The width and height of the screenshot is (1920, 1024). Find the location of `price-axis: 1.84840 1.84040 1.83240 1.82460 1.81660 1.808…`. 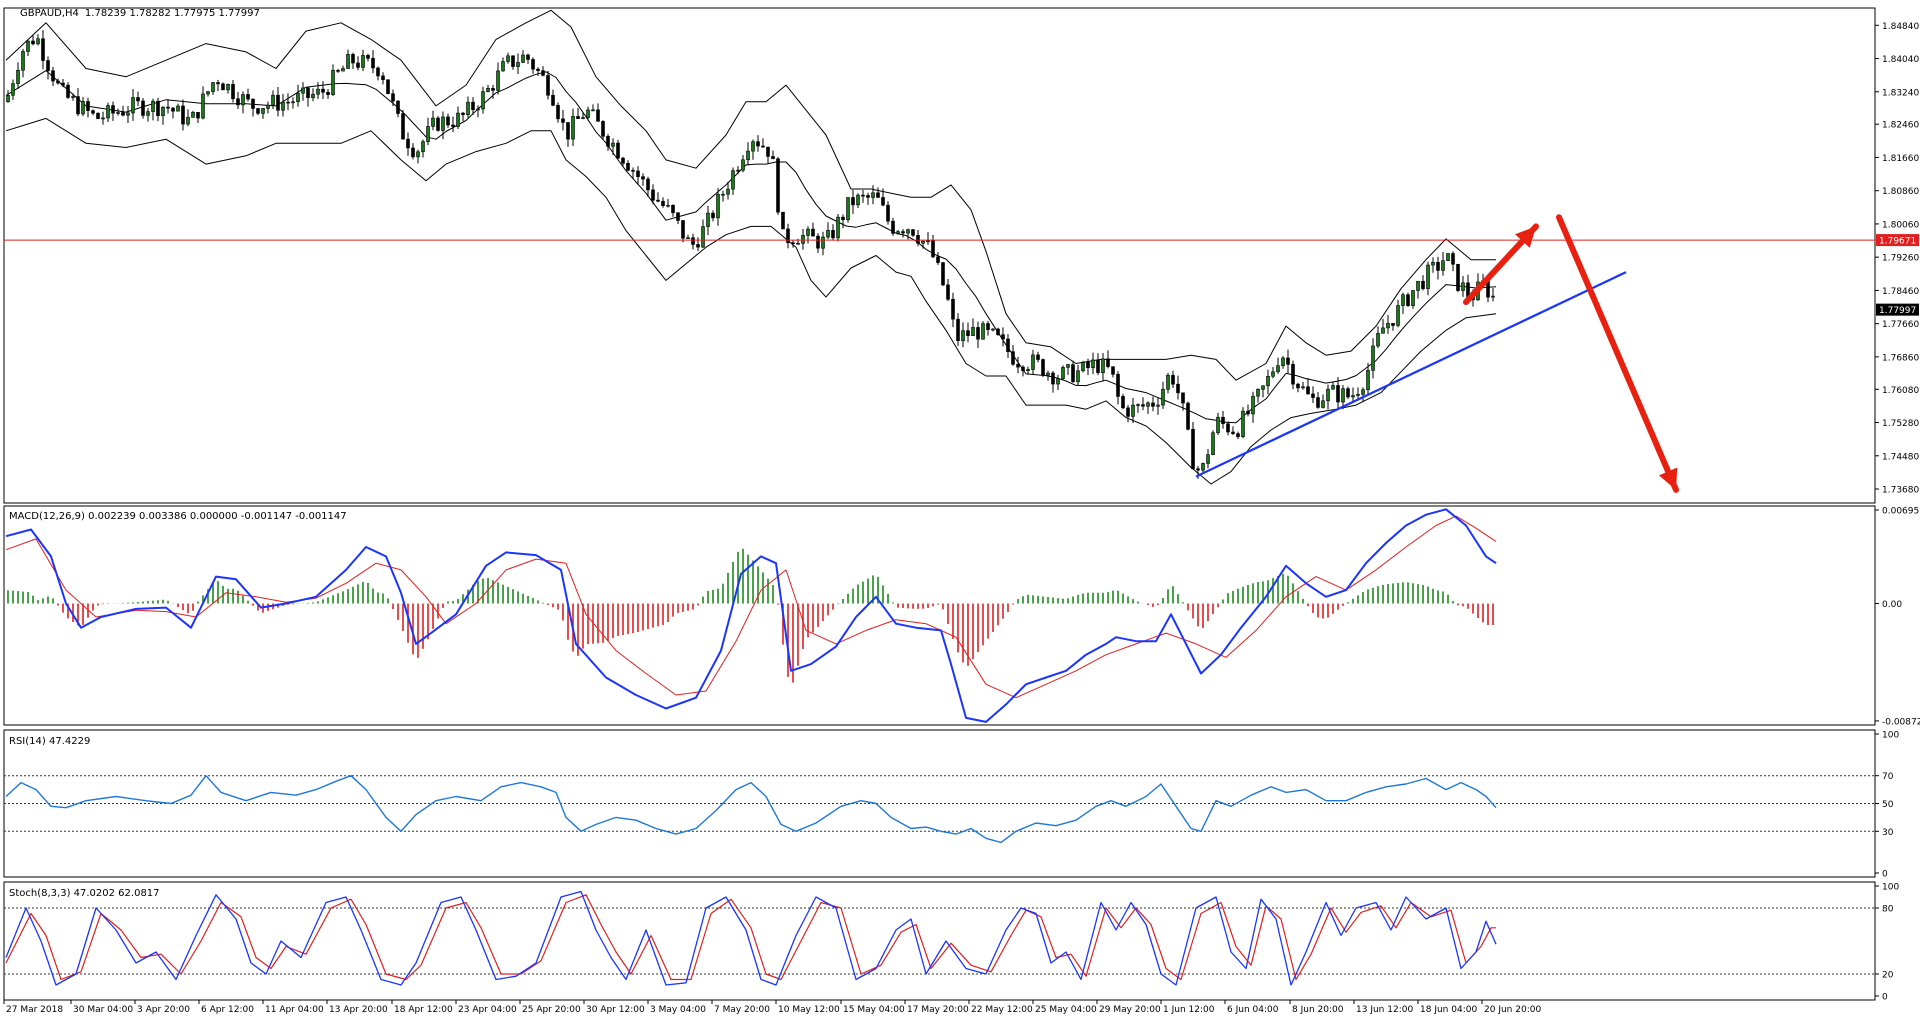

price-axis: 1.84840 1.84040 1.83240 1.82460 1.81660 1.808… is located at coordinates (1897, 259).